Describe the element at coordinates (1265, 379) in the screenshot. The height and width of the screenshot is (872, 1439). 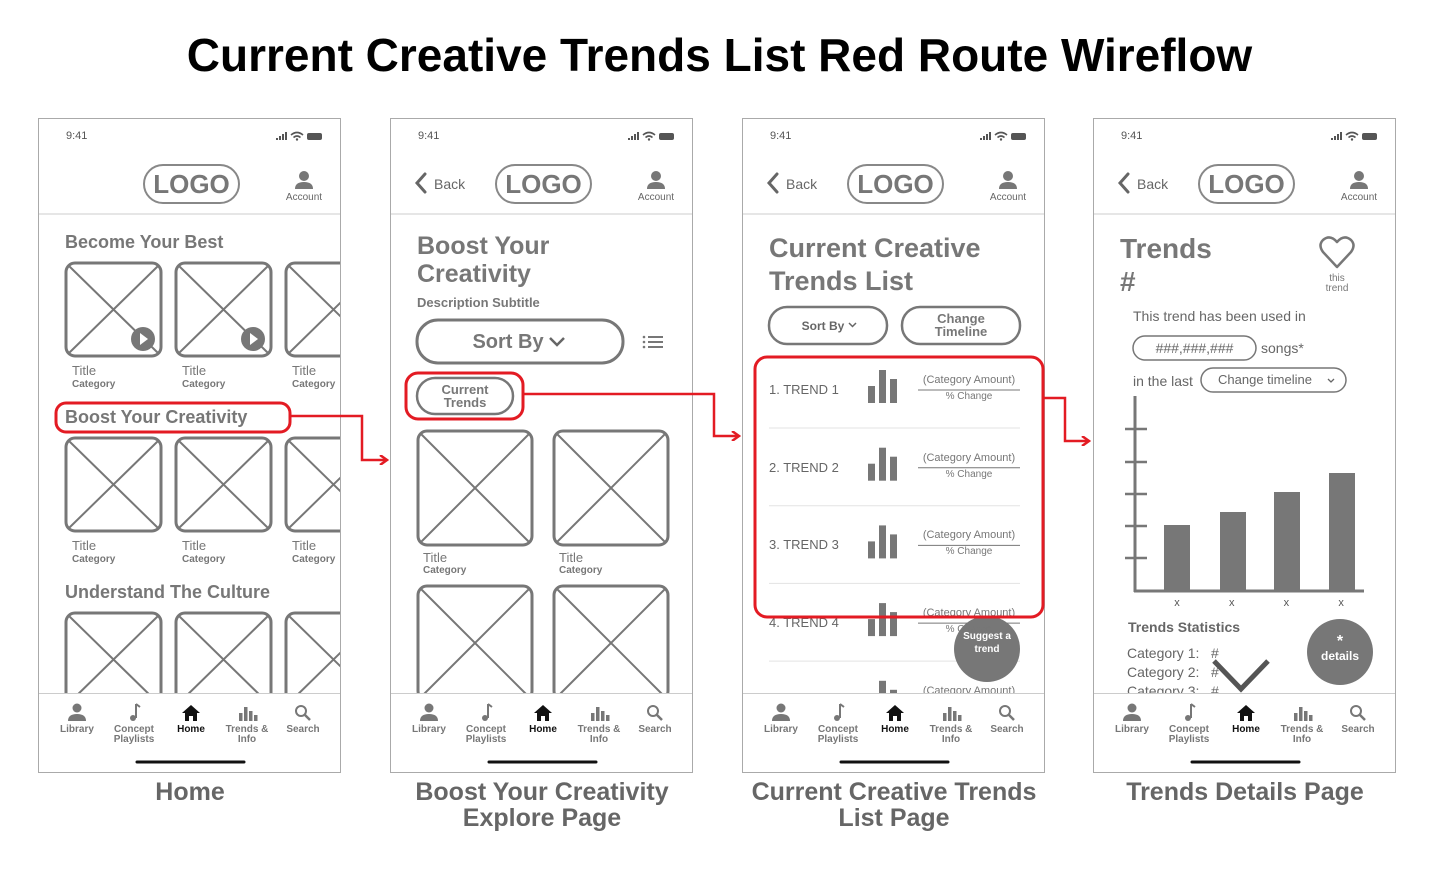
I see `timeline-button: Change timeline` at that location.